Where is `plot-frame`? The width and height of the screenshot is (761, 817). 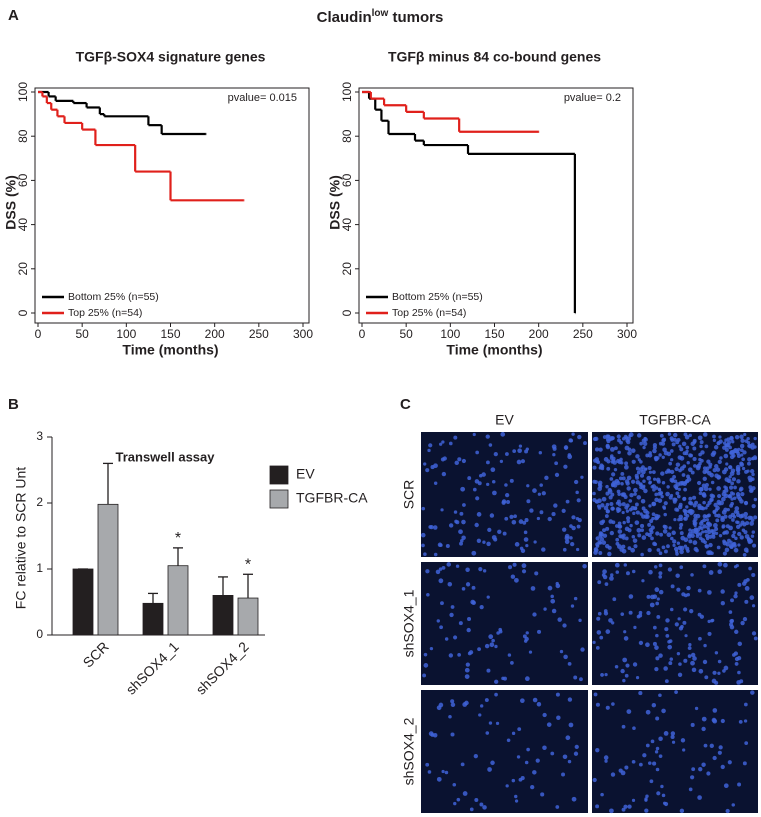 plot-frame is located at coordinates (496, 205).